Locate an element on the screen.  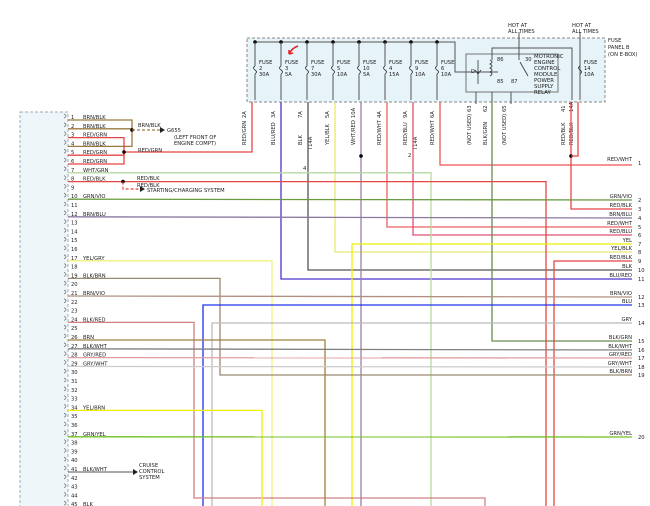
pin-wire-label: BLK/WHT is located at coordinates (95, 470).